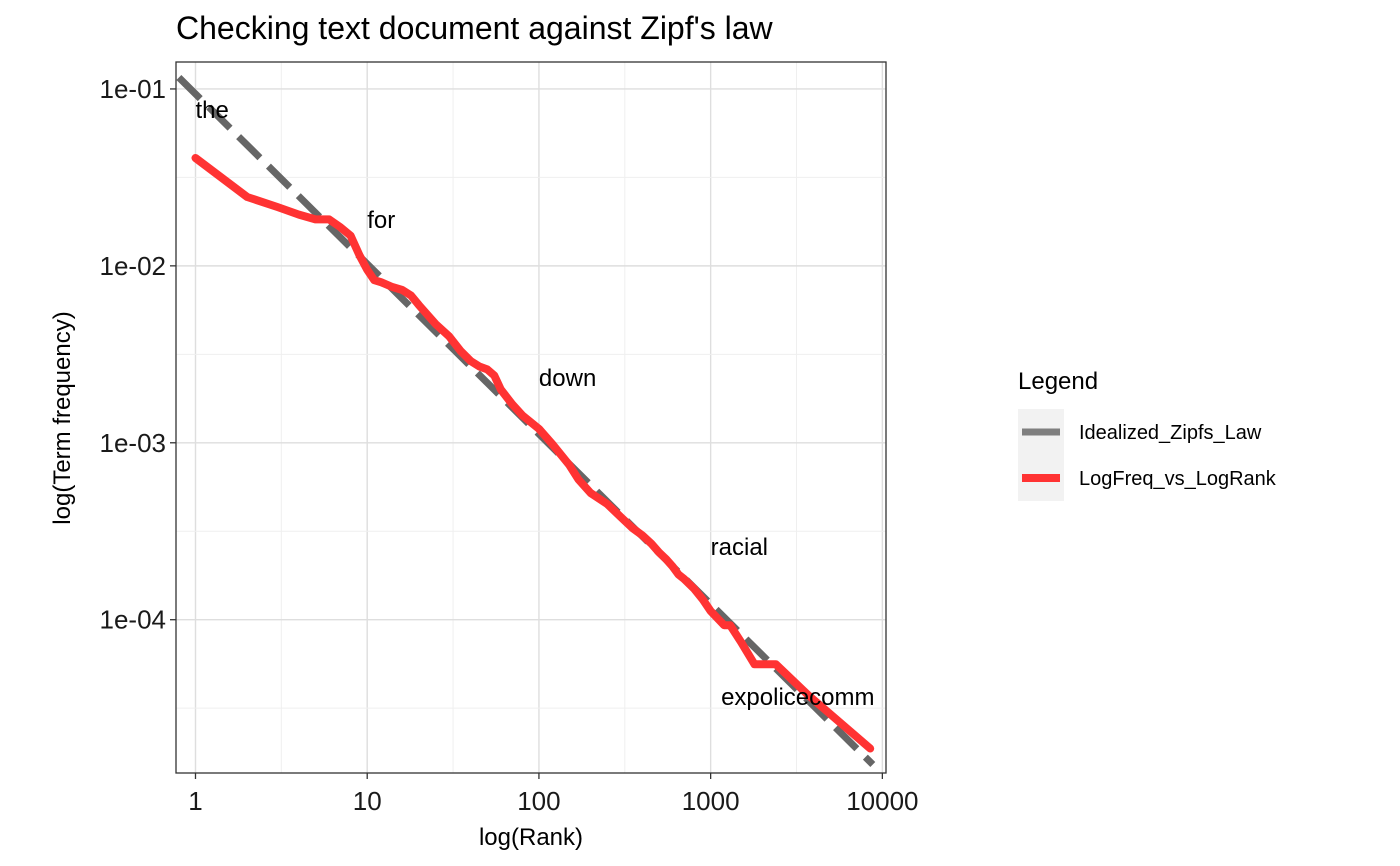 The width and height of the screenshot is (1400, 866). Describe the element at coordinates (531, 837) in the screenshot. I see `x-axis-title: log(Rank)` at that location.